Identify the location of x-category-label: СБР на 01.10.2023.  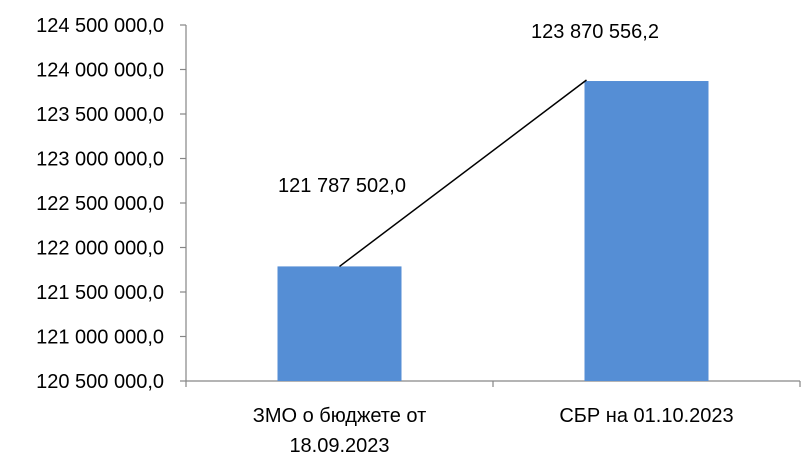
(646, 416).